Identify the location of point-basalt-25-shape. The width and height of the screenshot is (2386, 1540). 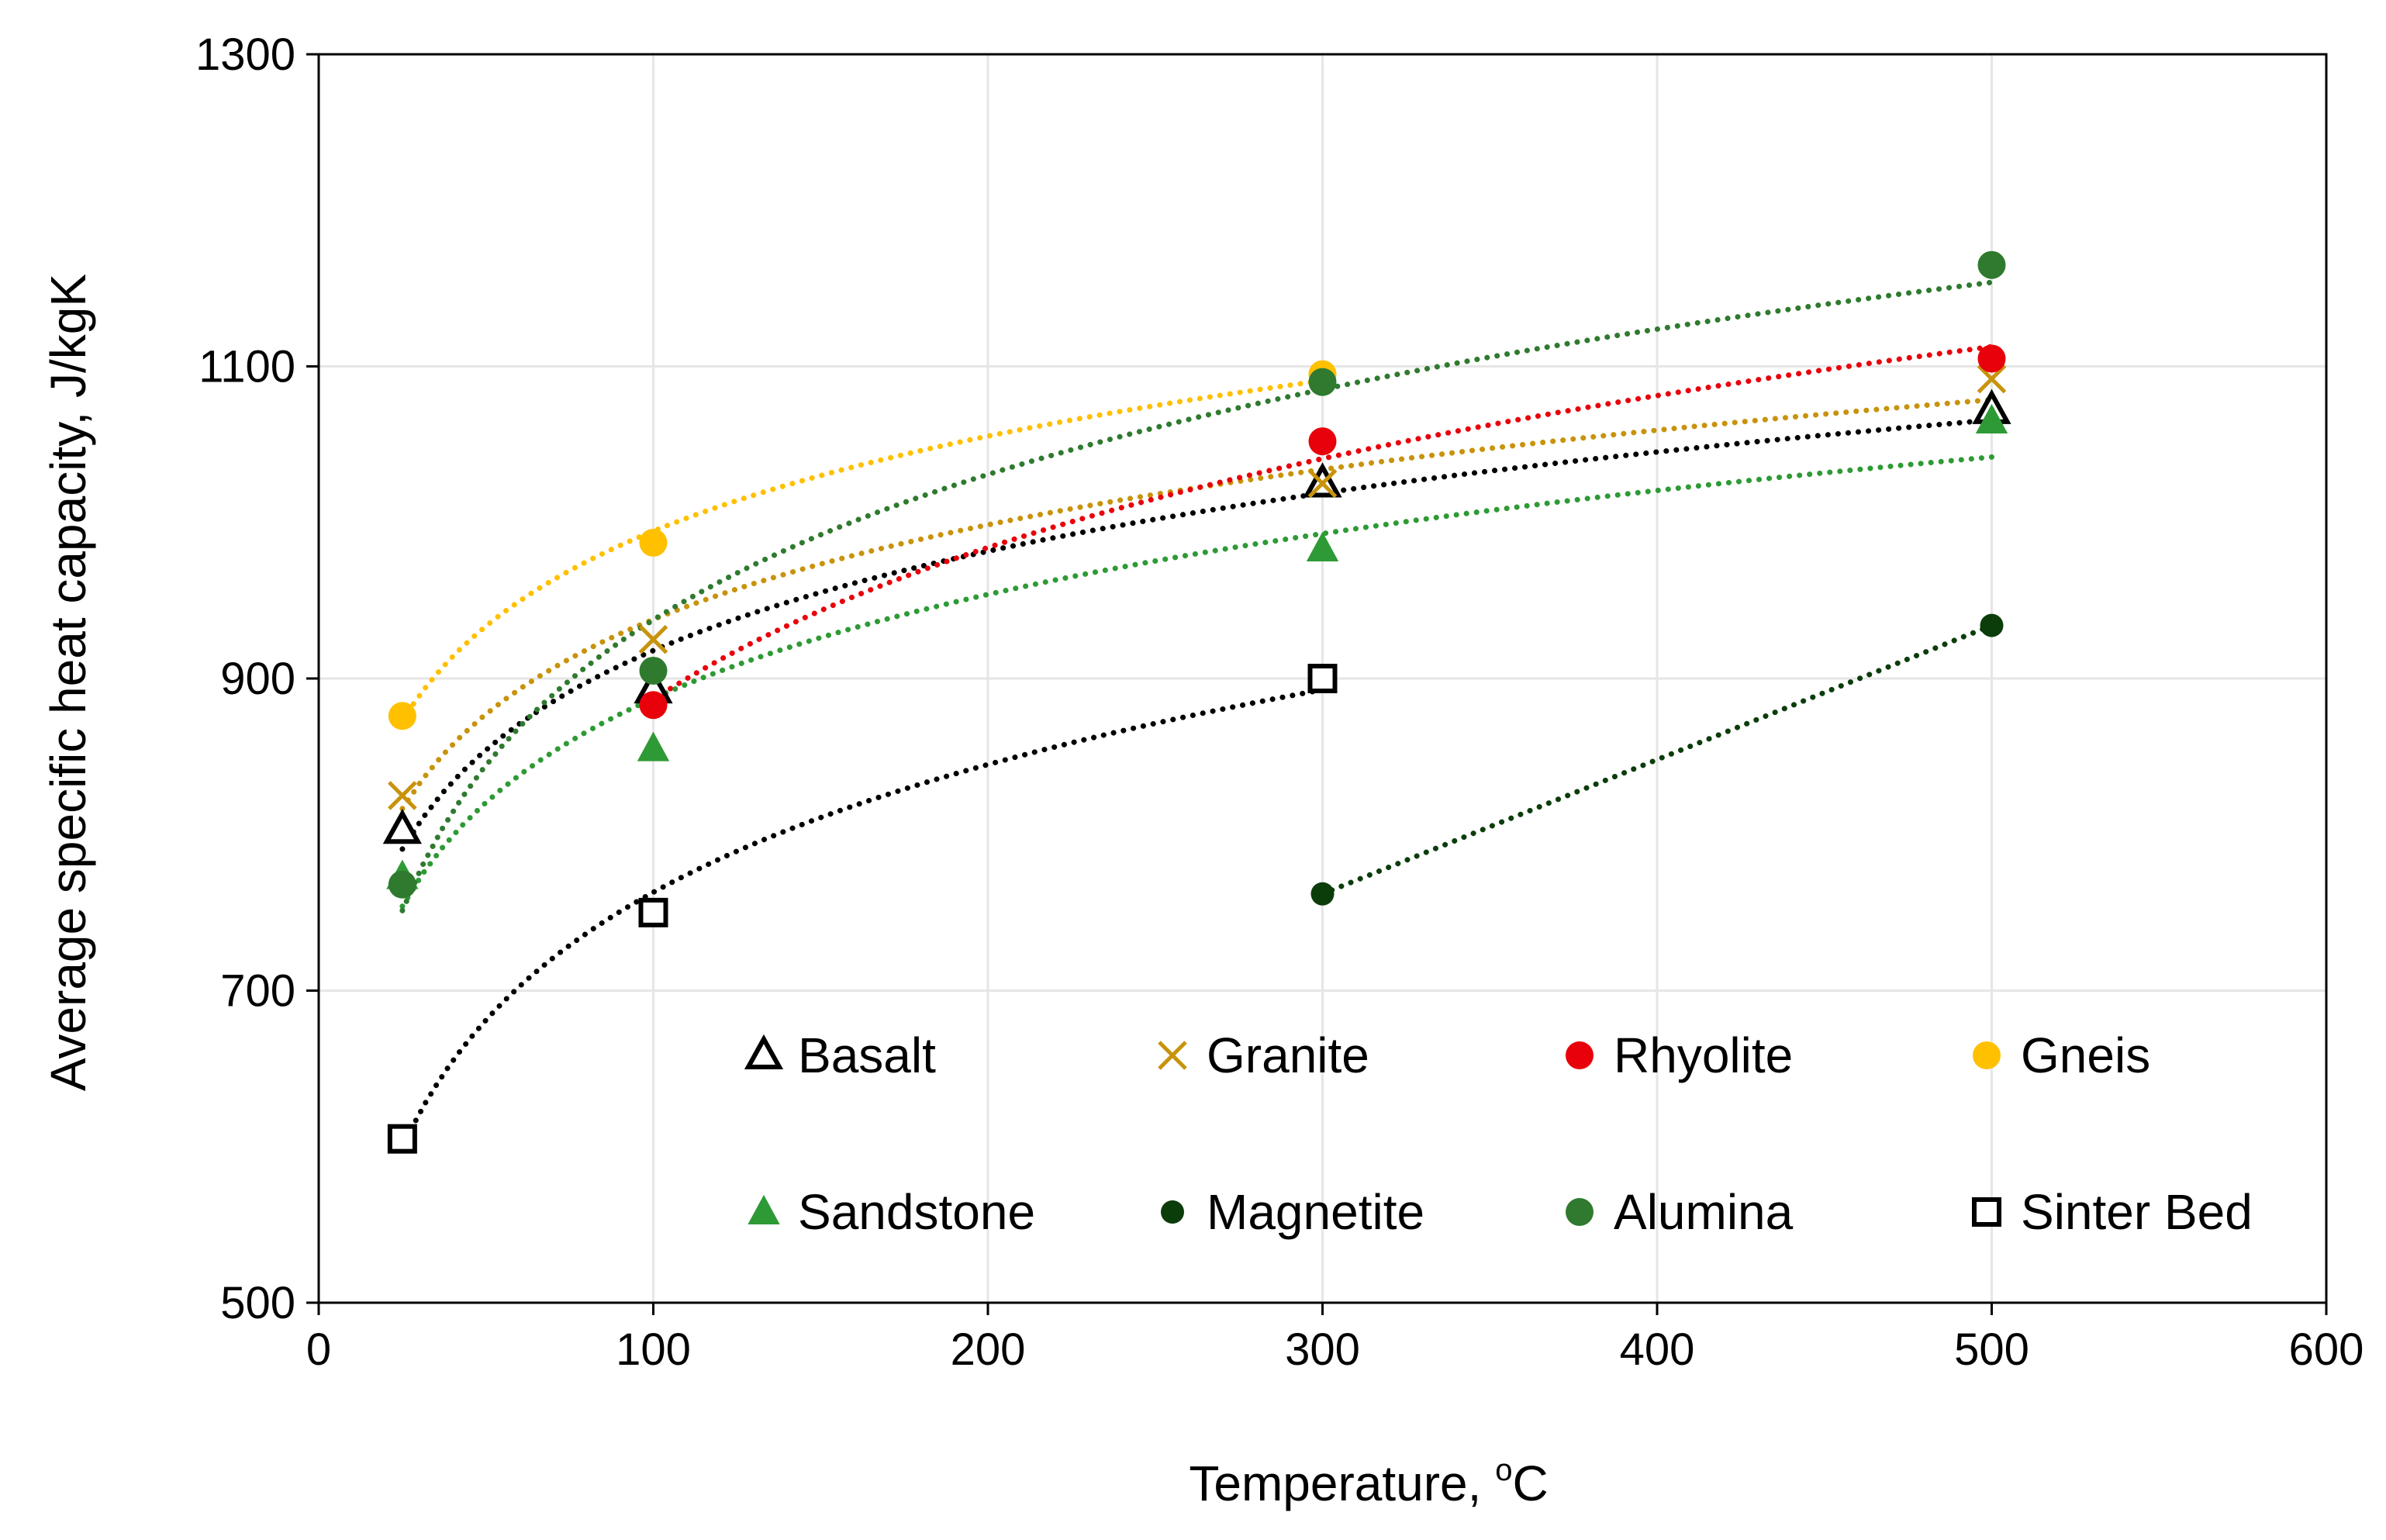
(402, 826).